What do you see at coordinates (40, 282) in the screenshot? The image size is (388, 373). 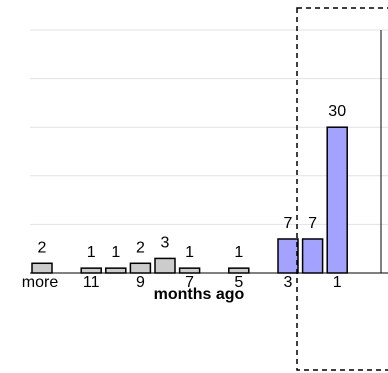 I see `x-tick-more: more` at bounding box center [40, 282].